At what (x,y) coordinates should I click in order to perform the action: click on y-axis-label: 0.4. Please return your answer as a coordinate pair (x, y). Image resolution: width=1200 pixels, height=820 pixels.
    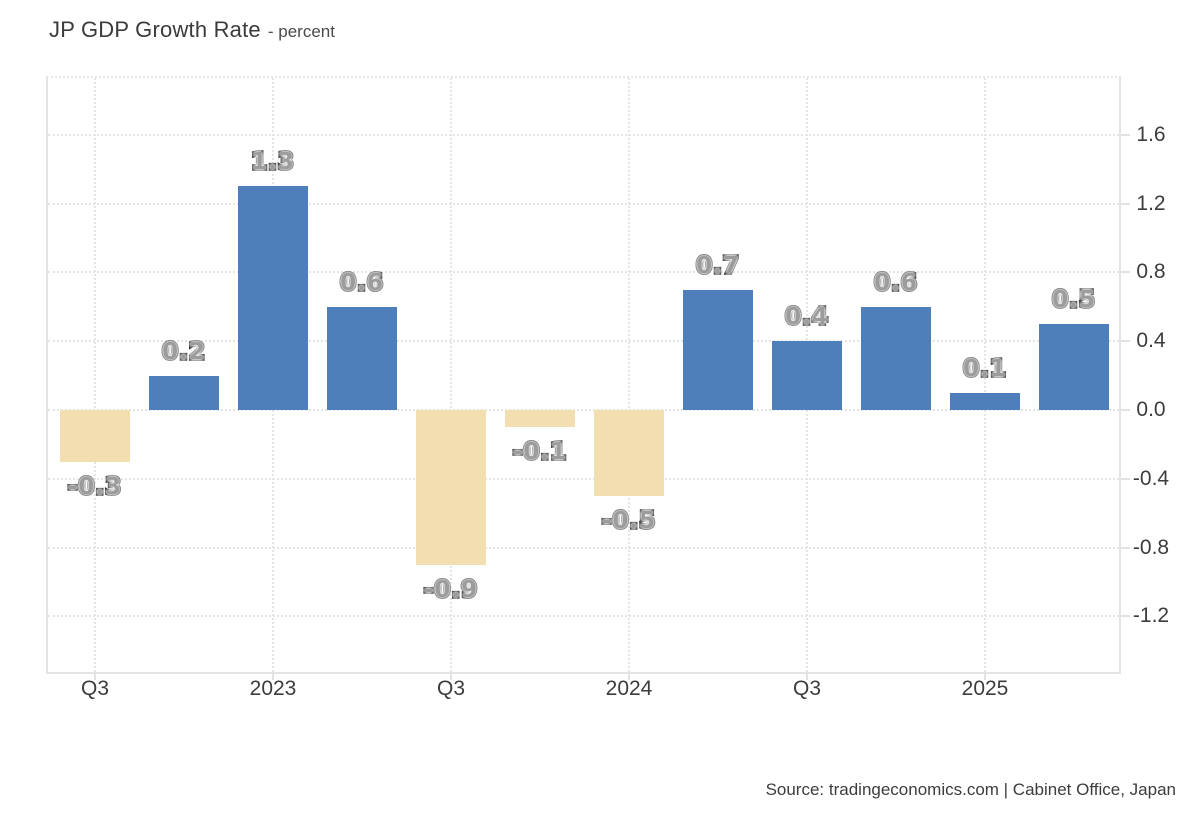
    Looking at the image, I should click on (1151, 340).